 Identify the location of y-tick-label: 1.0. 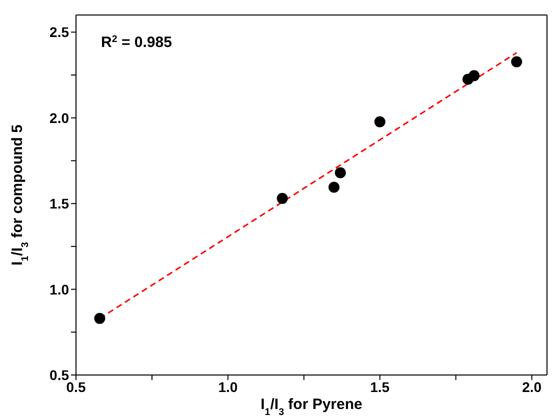
(60, 289).